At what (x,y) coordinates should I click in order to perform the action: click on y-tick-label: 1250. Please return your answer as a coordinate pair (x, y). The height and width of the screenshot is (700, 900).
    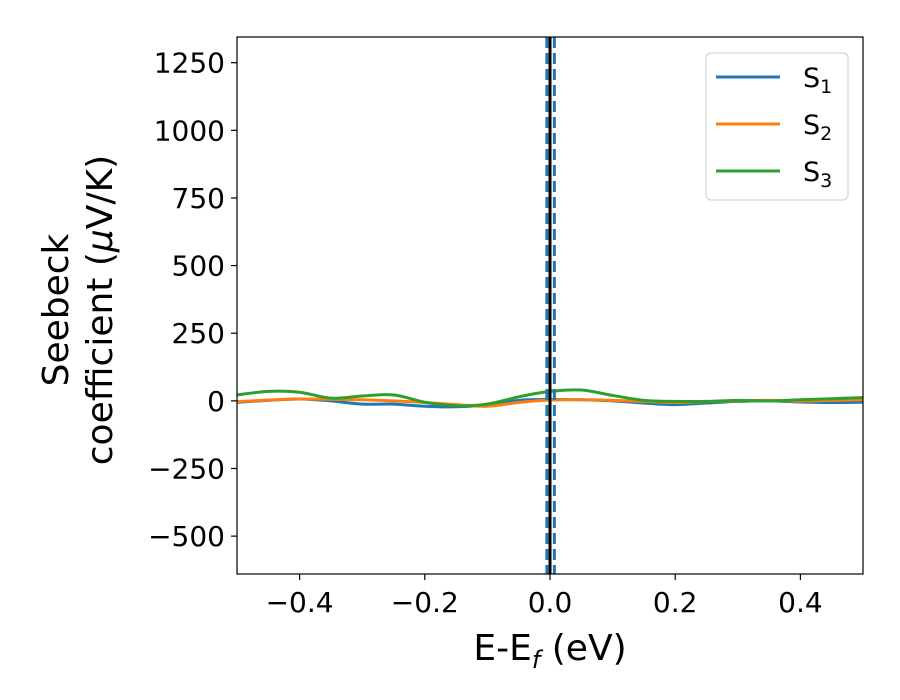
    Looking at the image, I should click on (189, 63).